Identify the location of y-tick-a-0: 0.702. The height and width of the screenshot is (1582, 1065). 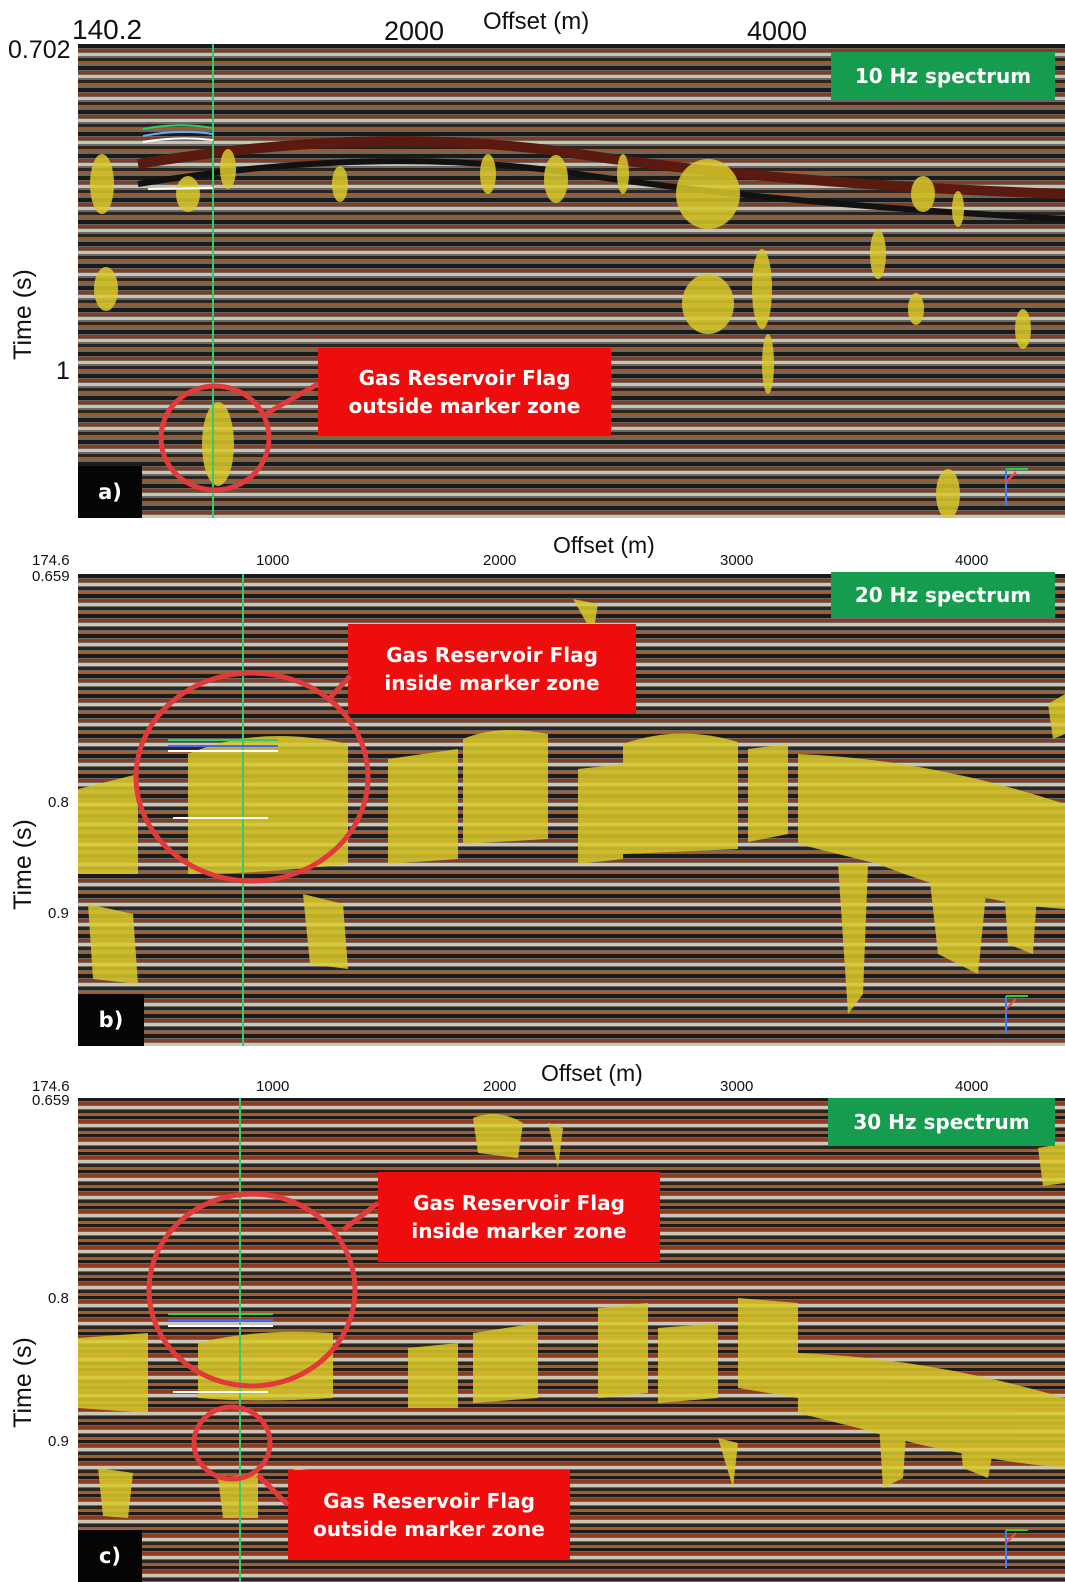
(39, 50).